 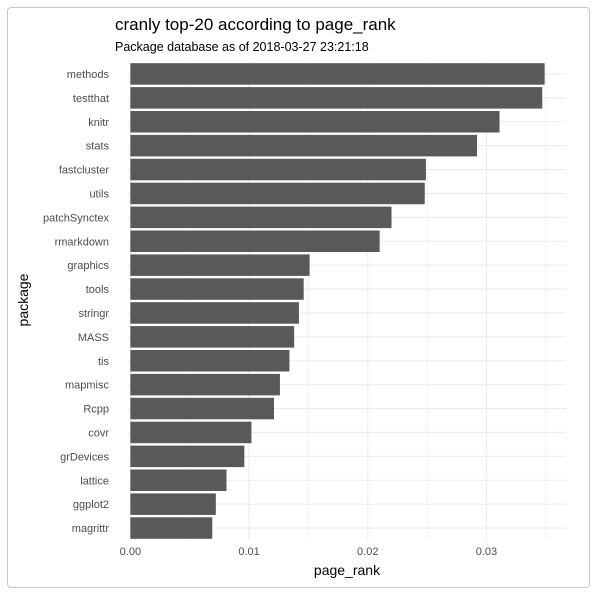 I want to click on bar-rmarkdown, so click(x=255, y=241).